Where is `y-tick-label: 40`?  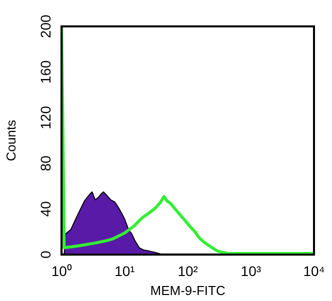
y-tick-label: 40 is located at coordinates (45, 208).